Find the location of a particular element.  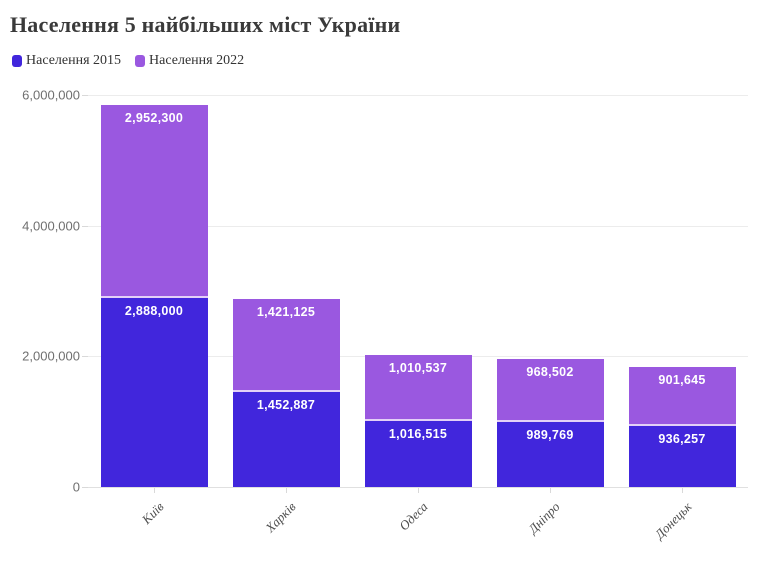

bar-value-label: 989,769 is located at coordinates (550, 435).